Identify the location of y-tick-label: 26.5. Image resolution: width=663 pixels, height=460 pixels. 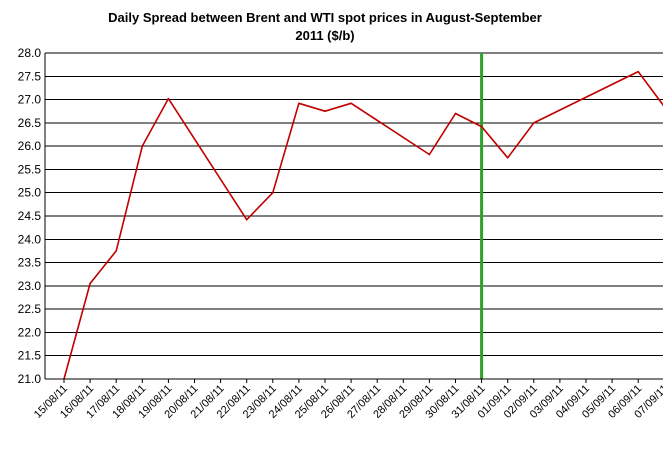
(30, 123).